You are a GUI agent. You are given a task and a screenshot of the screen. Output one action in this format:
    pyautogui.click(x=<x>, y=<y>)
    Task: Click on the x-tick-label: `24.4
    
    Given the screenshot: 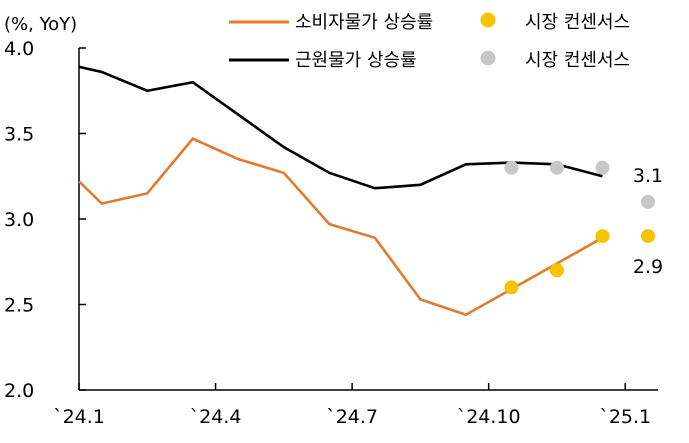 What is the action you would take?
    pyautogui.click(x=216, y=417)
    